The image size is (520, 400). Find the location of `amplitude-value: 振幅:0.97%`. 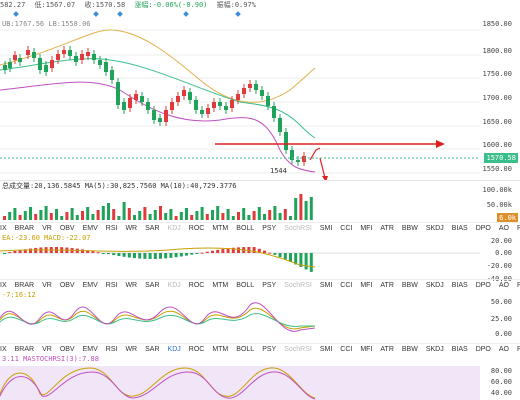

amplitude-value: 振幅:0.97% is located at coordinates (236, 5).